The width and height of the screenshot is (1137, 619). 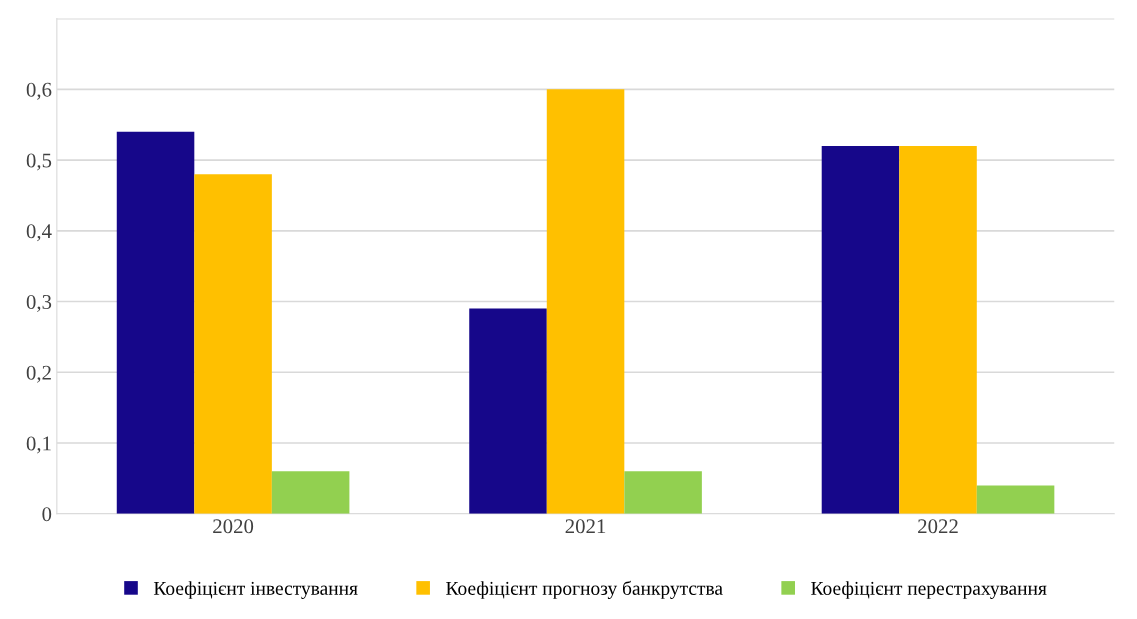 What do you see at coordinates (47, 514) in the screenshot?
I see `y-tick-label: 0` at bounding box center [47, 514].